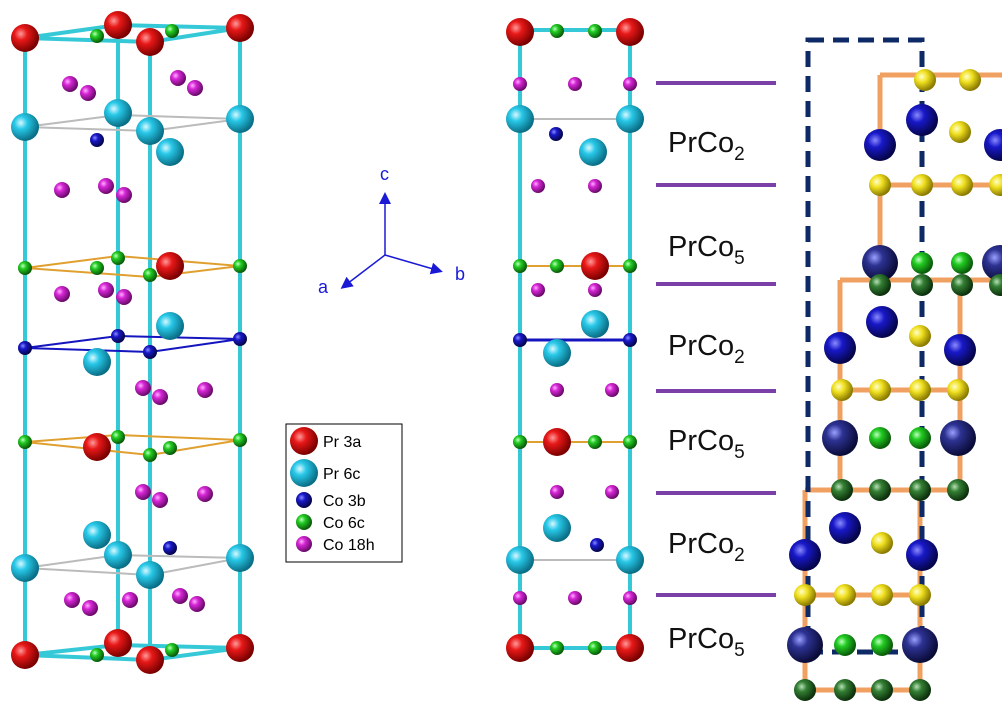 The height and width of the screenshot is (707, 1002). Describe the element at coordinates (342, 442) in the screenshot. I see `legend-label-pr3a: Pr 3a` at that location.